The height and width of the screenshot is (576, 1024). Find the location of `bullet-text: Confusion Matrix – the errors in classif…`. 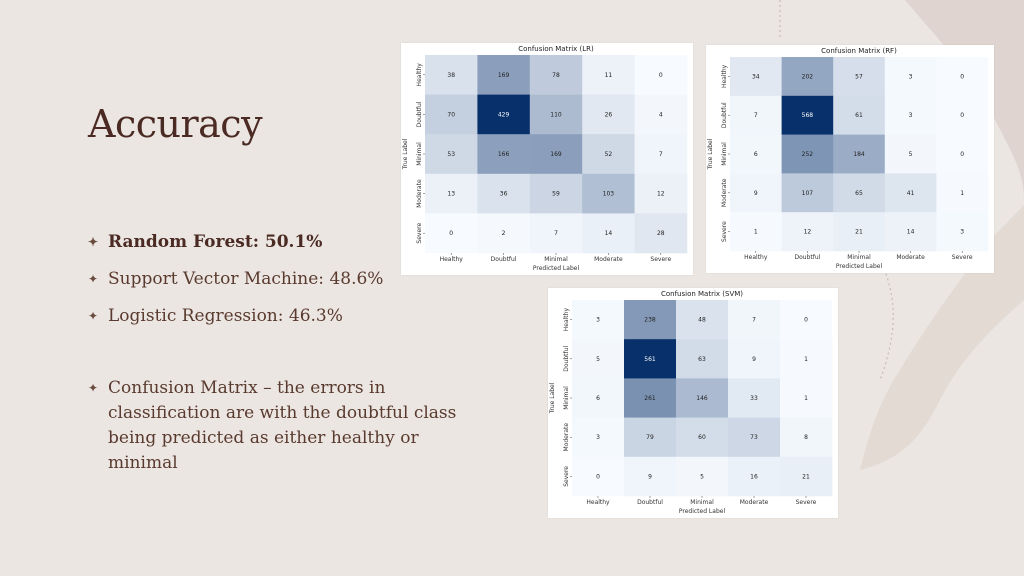

bullet-text: Confusion Matrix – the errors in classif… is located at coordinates (282, 425).